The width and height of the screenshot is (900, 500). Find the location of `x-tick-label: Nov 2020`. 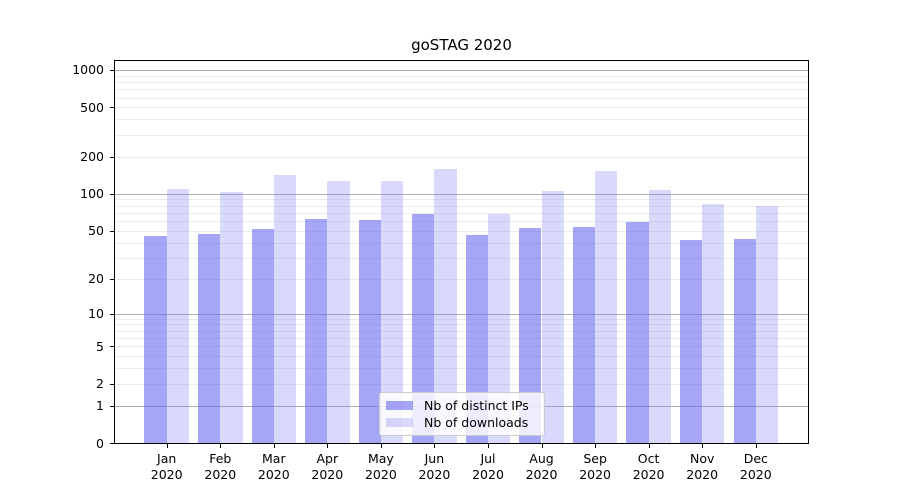

x-tick-label: Nov 2020 is located at coordinates (702, 466).